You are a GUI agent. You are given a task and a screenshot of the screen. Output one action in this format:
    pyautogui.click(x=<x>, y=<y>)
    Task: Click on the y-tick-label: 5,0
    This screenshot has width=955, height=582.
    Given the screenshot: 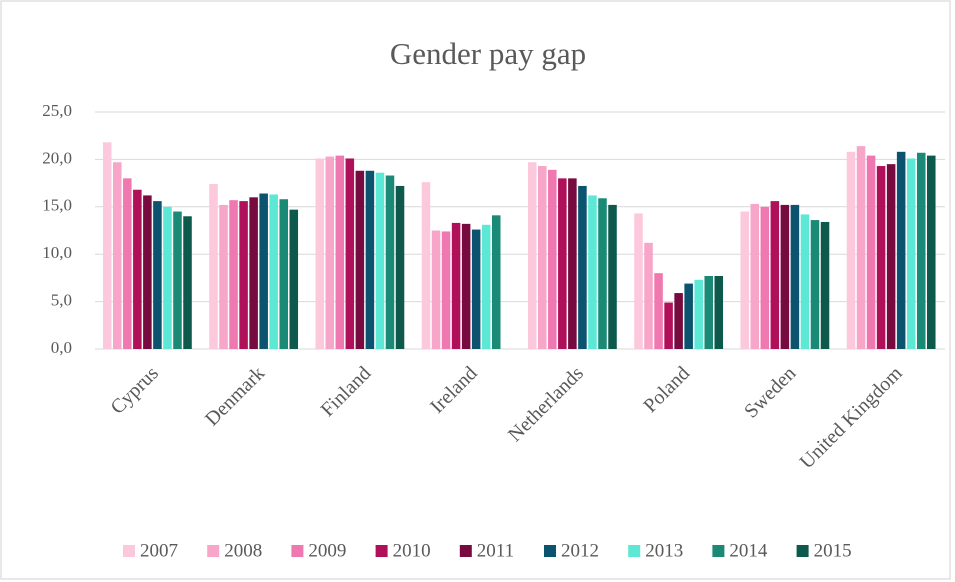 What is the action you would take?
    pyautogui.click(x=61, y=300)
    